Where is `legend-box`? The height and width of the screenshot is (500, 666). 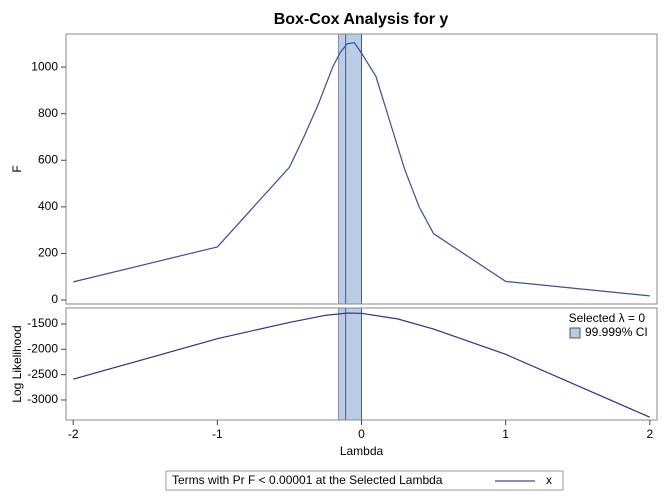 legend-box is located at coordinates (364, 480).